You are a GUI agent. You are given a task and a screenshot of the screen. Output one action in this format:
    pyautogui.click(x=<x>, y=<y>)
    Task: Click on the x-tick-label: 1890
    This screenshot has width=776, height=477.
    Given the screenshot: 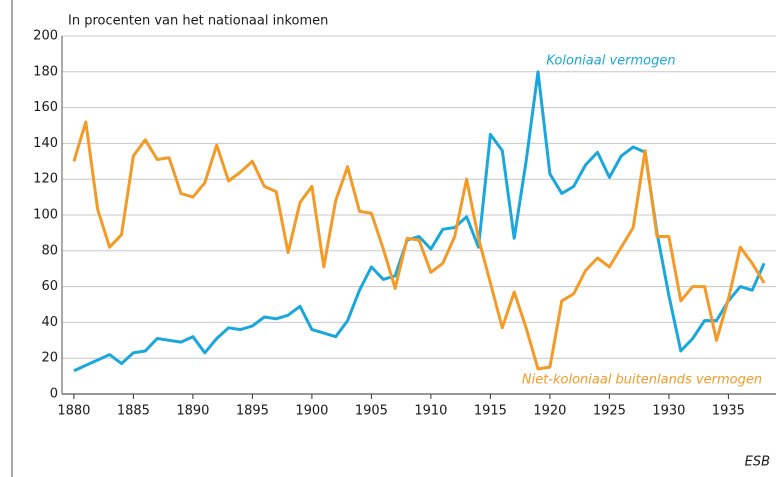 What is the action you would take?
    pyautogui.click(x=192, y=411)
    